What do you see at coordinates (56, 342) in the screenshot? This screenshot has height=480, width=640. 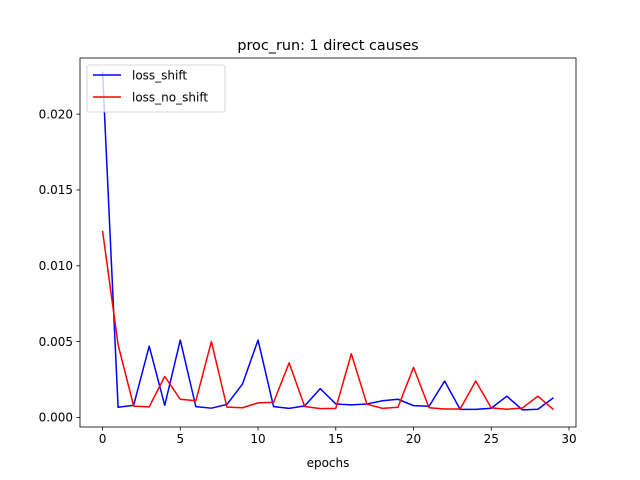 I see `y-tick-label: 0.005` at bounding box center [56, 342].